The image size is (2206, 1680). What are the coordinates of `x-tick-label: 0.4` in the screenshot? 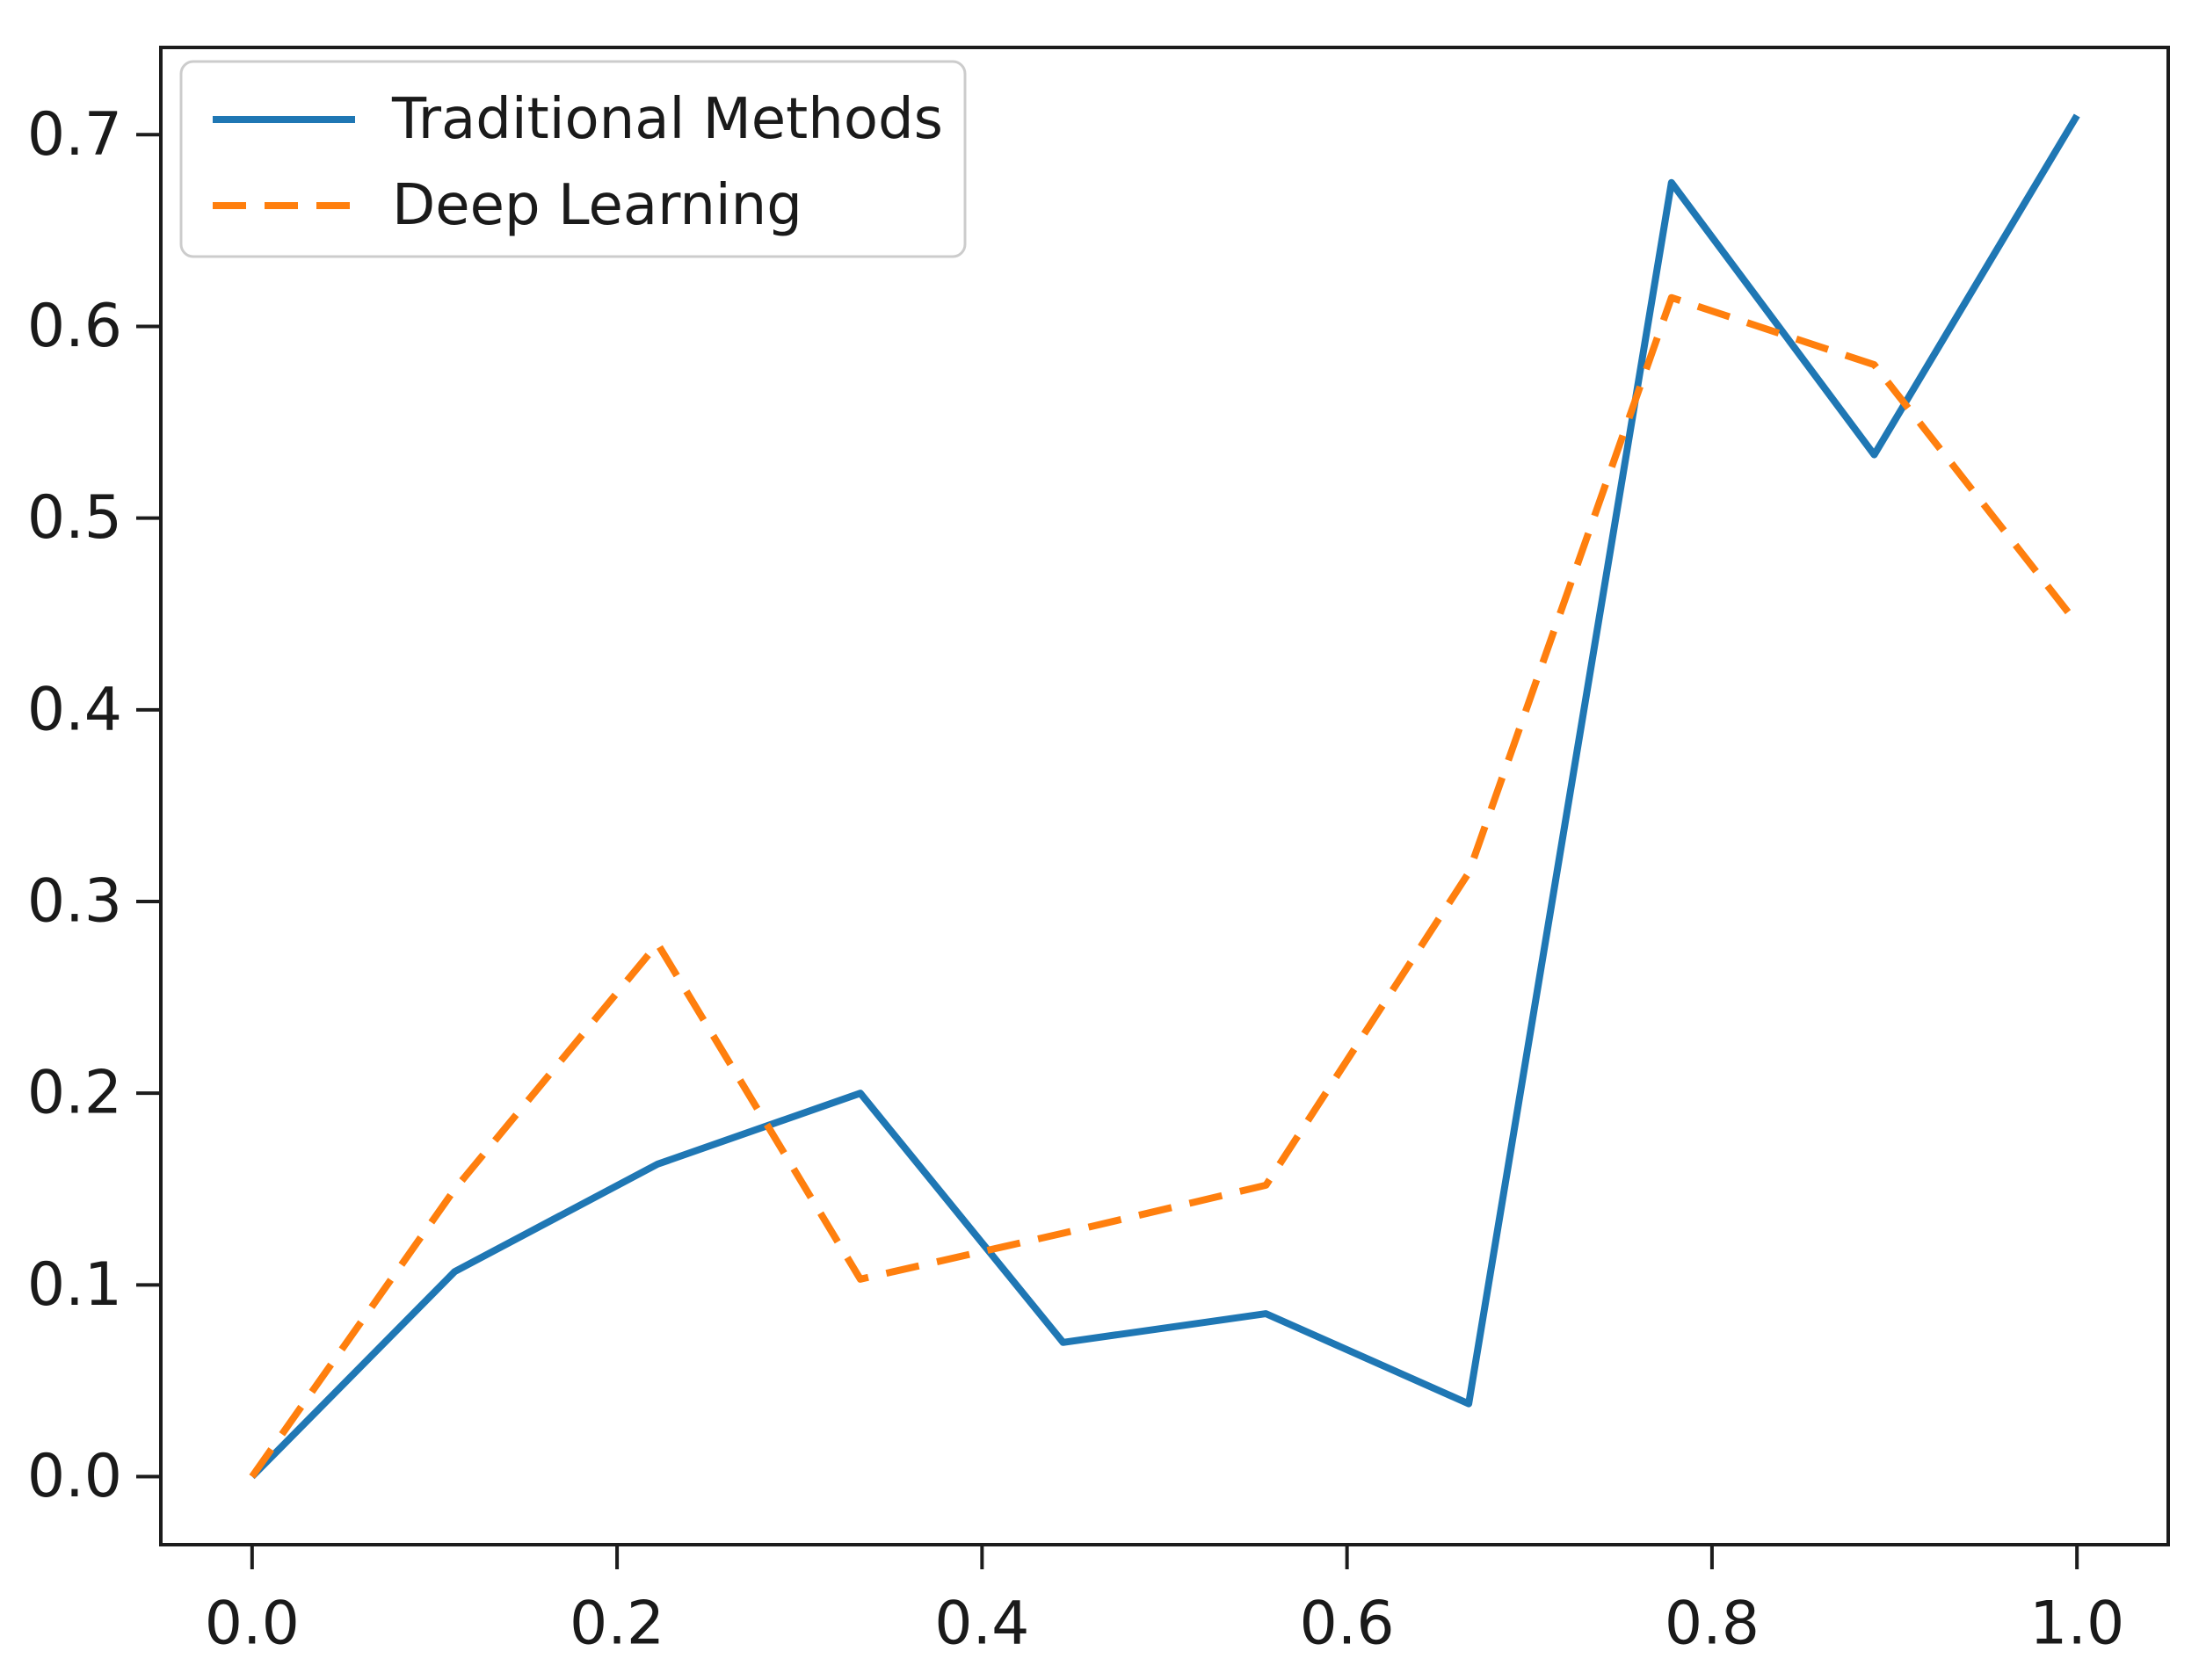 It's located at (981, 1624).